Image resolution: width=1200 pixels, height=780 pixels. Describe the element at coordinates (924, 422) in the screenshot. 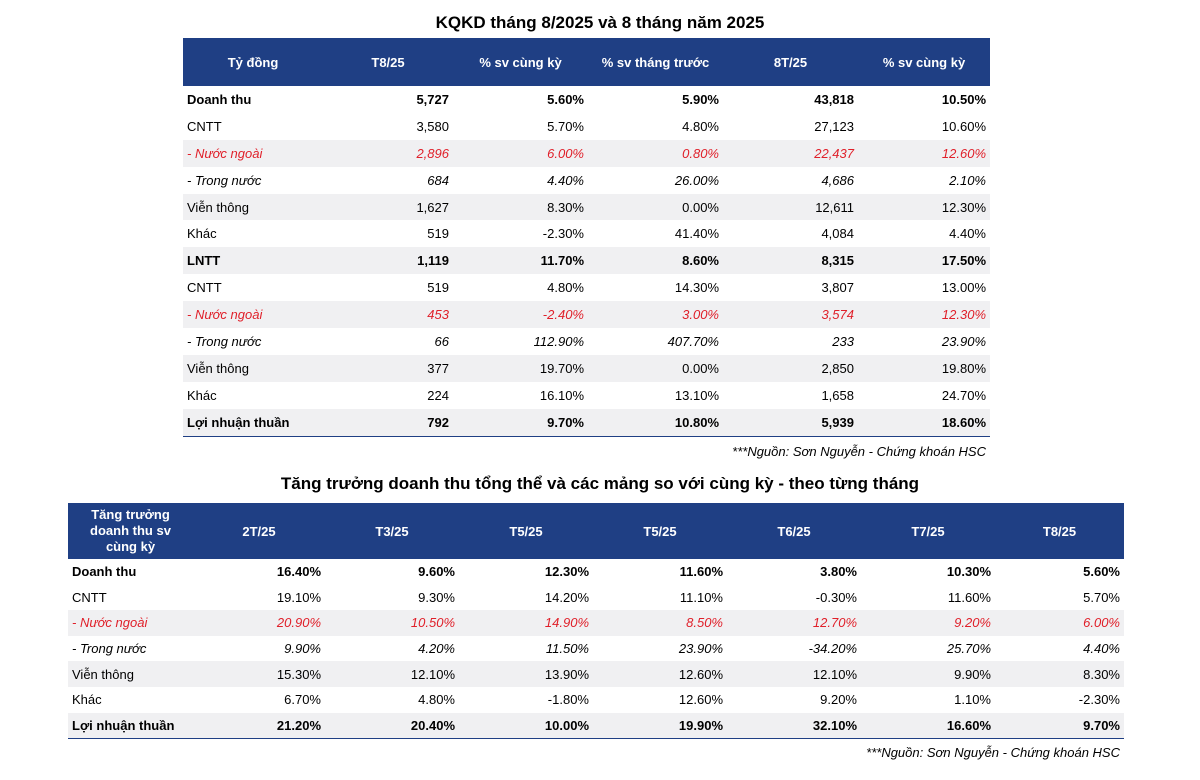

I see `table-cell: 18.60%` at that location.